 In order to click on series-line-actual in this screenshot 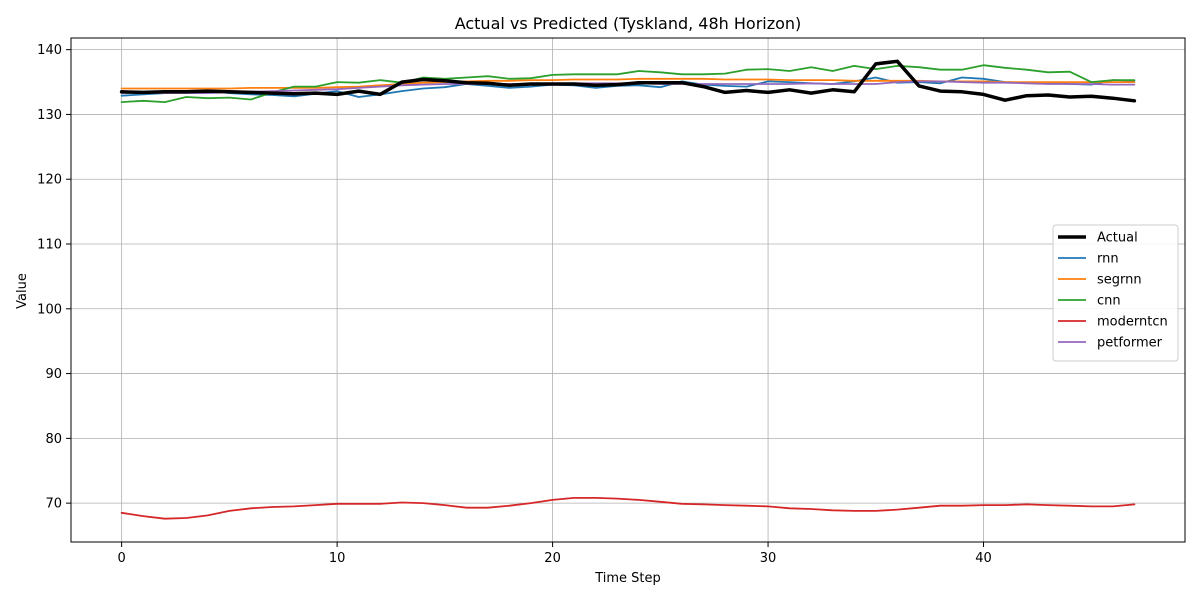, I will do `click(628, 81)`.